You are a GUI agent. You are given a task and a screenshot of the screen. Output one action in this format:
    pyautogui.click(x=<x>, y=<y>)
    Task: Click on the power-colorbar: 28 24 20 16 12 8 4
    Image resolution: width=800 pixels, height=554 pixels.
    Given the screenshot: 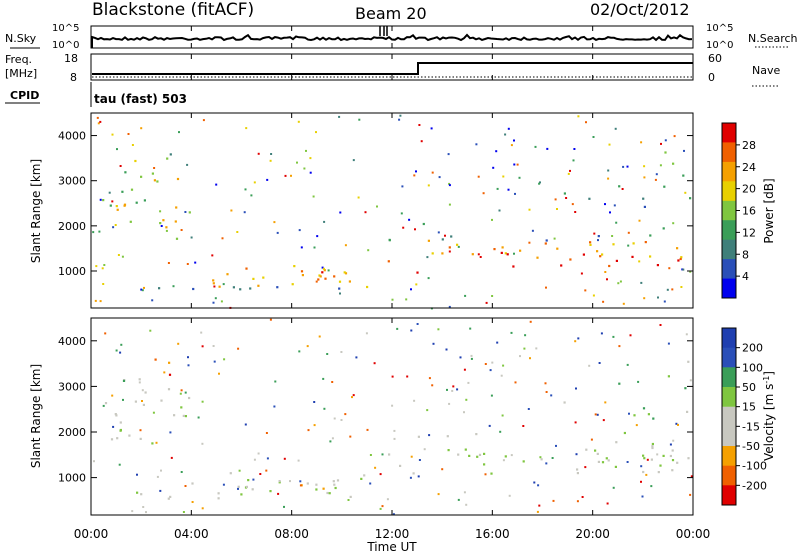 What is the action you would take?
    pyautogui.click(x=738, y=210)
    